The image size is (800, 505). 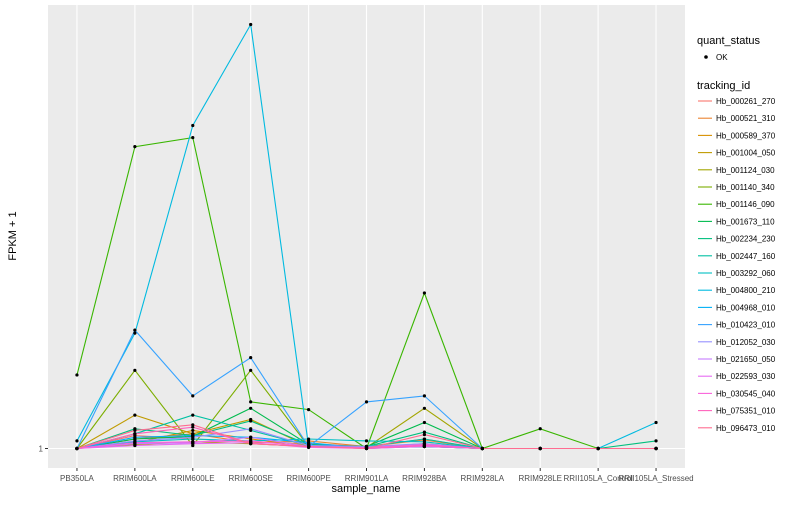 I want to click on legend-series-title: tracking_id, so click(x=723, y=86).